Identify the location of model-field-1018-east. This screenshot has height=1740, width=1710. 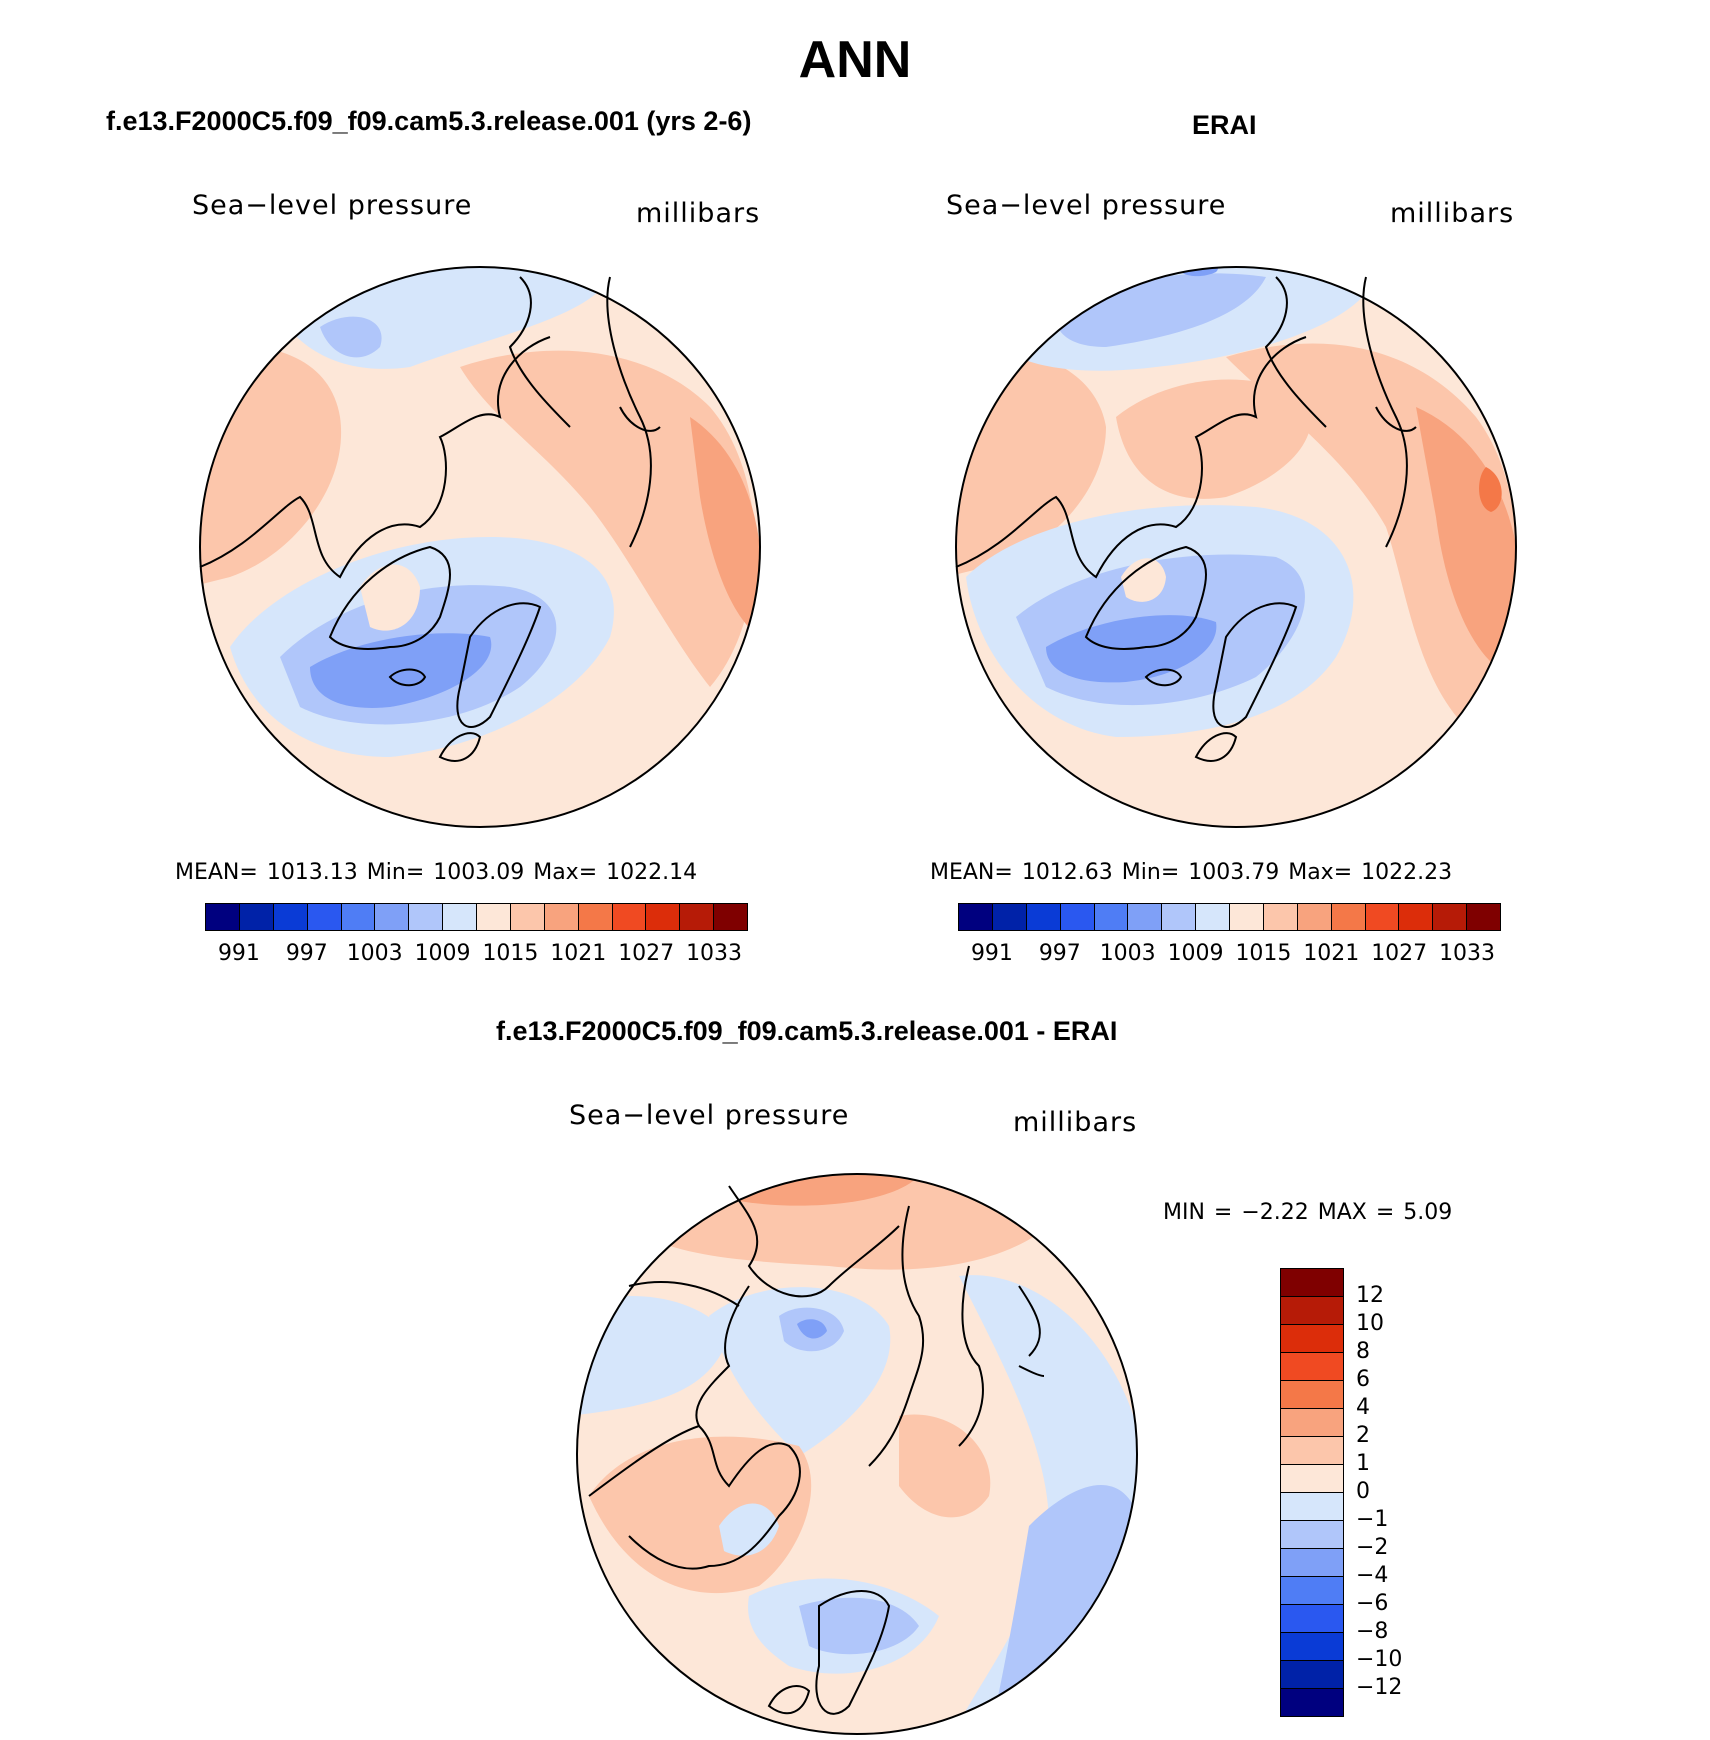
(607, 518).